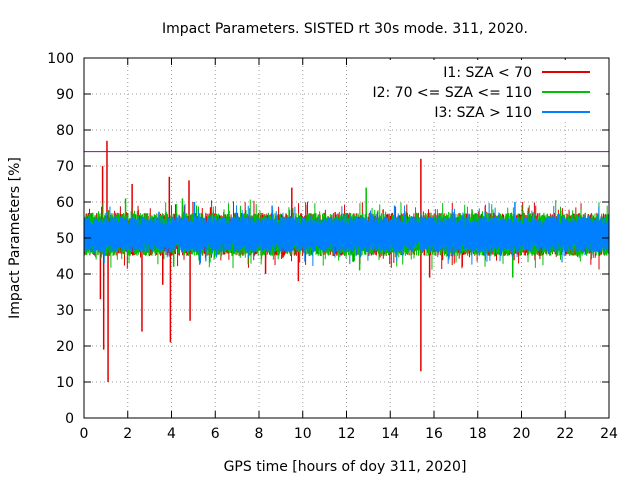  Describe the element at coordinates (609, 434) in the screenshot. I see `x-tick-label: 24` at that location.